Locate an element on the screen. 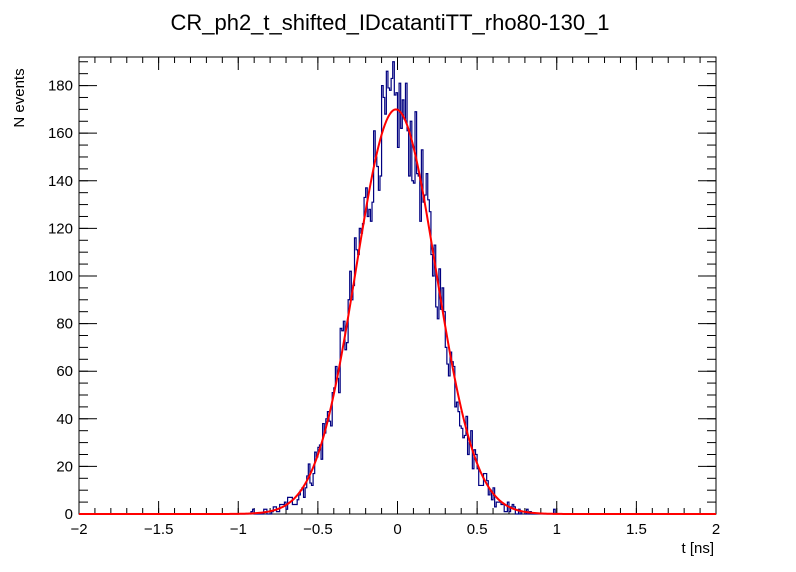 The width and height of the screenshot is (796, 572). y-tick-label: 20 is located at coordinates (64, 466).